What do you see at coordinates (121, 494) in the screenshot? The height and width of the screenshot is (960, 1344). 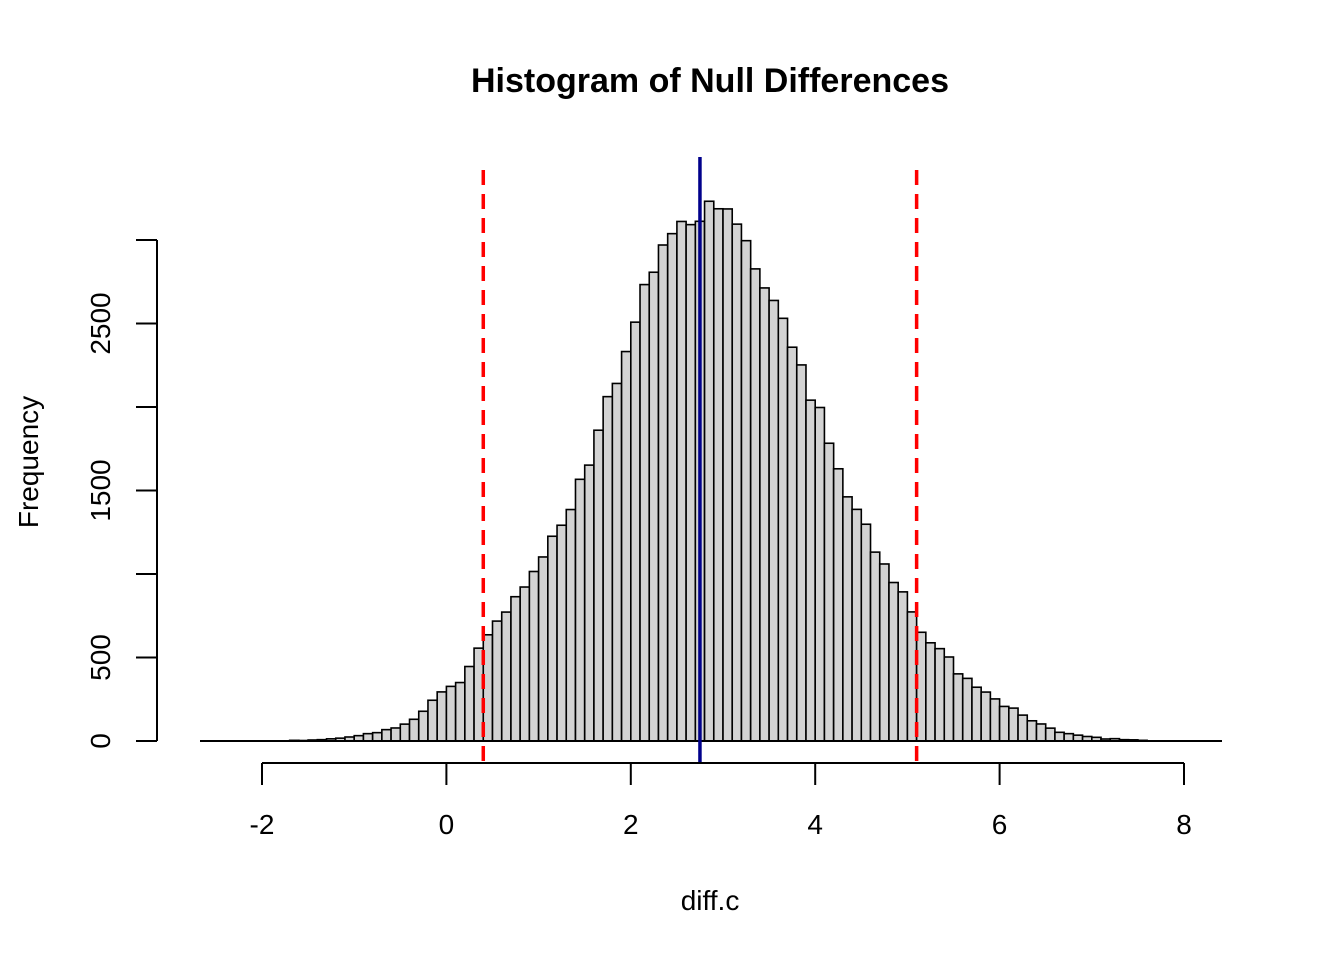 I see `y-axis: 0 500 1500 2500` at bounding box center [121, 494].